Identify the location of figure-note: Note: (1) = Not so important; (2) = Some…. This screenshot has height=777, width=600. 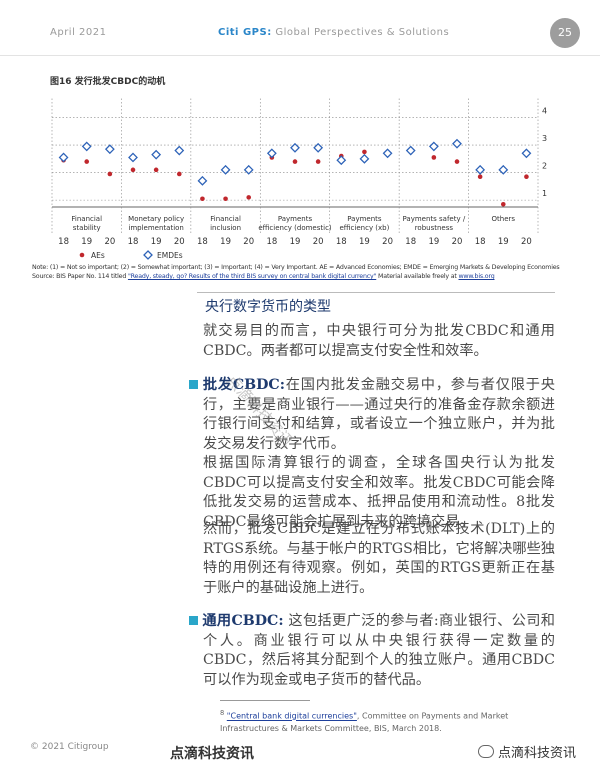
(296, 267).